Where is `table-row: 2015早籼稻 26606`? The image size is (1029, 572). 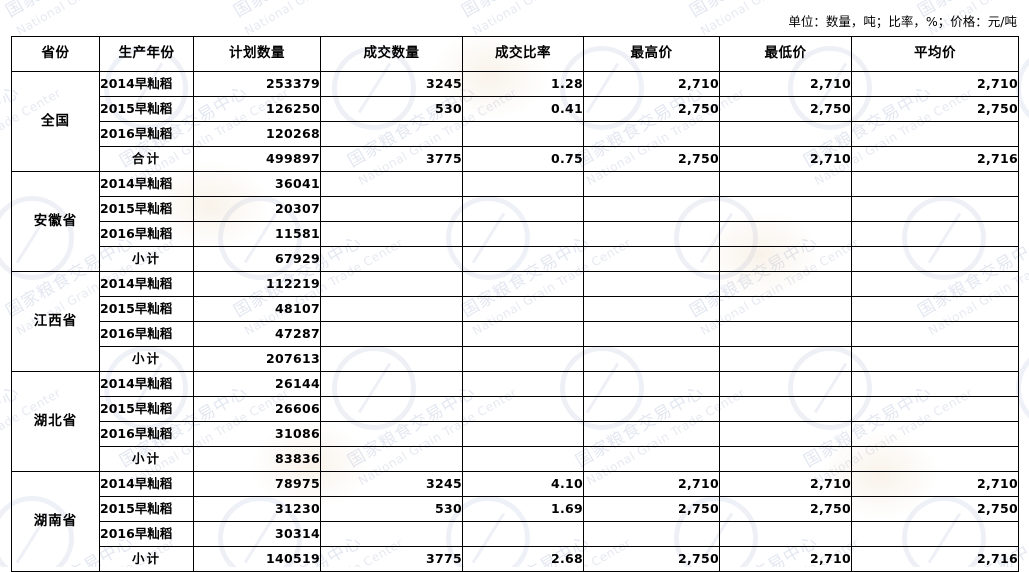 table-row: 2015早籼稻 26606 is located at coordinates (515, 409).